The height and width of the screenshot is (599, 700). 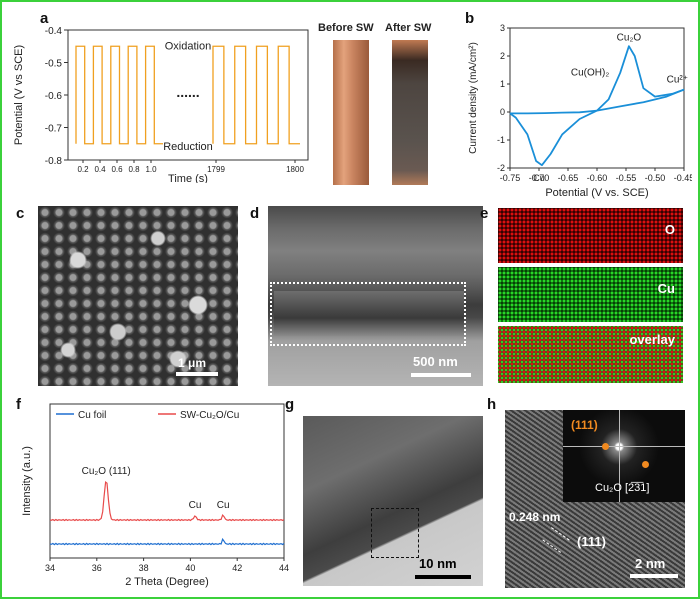 What do you see at coordinates (473, 98) in the screenshot?
I see `panel-b-ylabel: Current density (mA/cm²)` at bounding box center [473, 98].